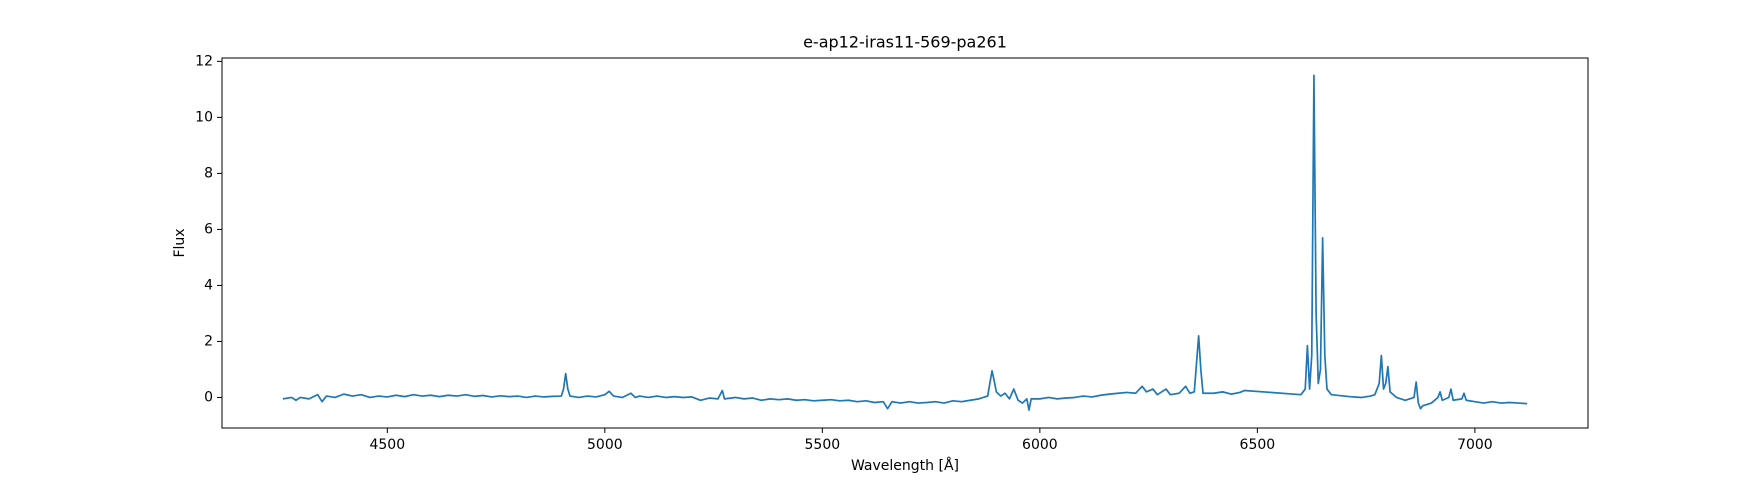 The height and width of the screenshot is (480, 1764). I want to click on x-tick-label: 6500, so click(1258, 445).